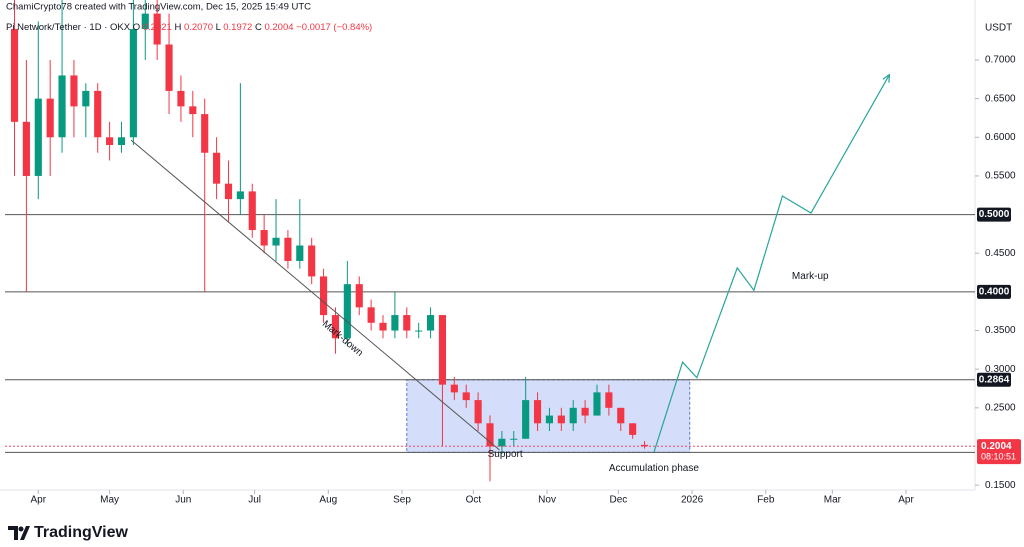 The height and width of the screenshot is (547, 1024). I want to click on x-tick-label: Nov, so click(547, 500).